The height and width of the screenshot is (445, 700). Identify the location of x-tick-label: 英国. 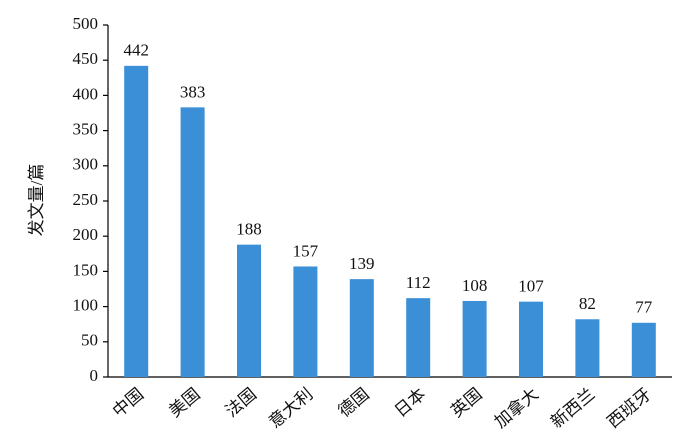
(466, 403).